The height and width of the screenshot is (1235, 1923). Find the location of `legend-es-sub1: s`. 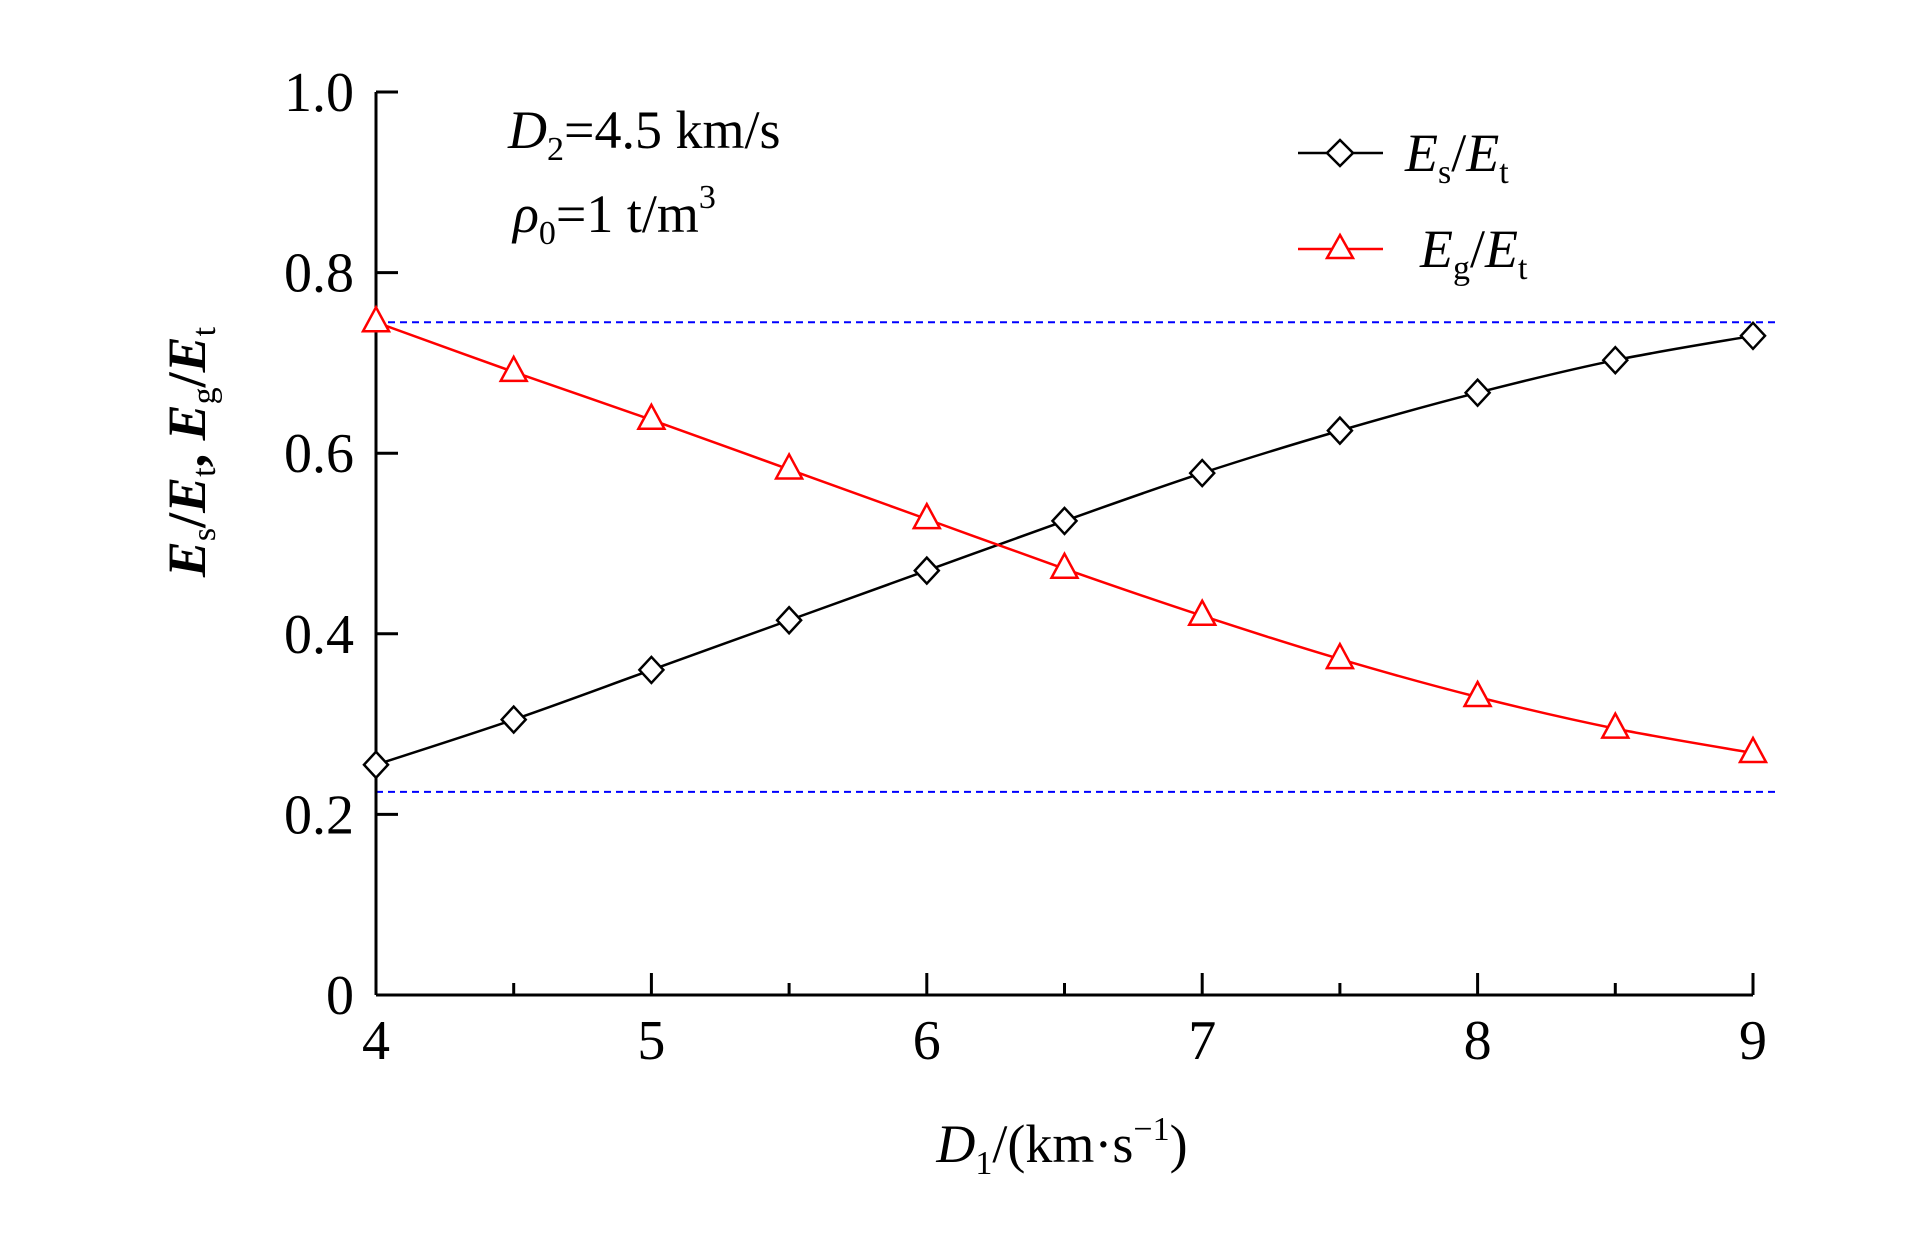

legend-es-sub1: s is located at coordinates (1444, 172).